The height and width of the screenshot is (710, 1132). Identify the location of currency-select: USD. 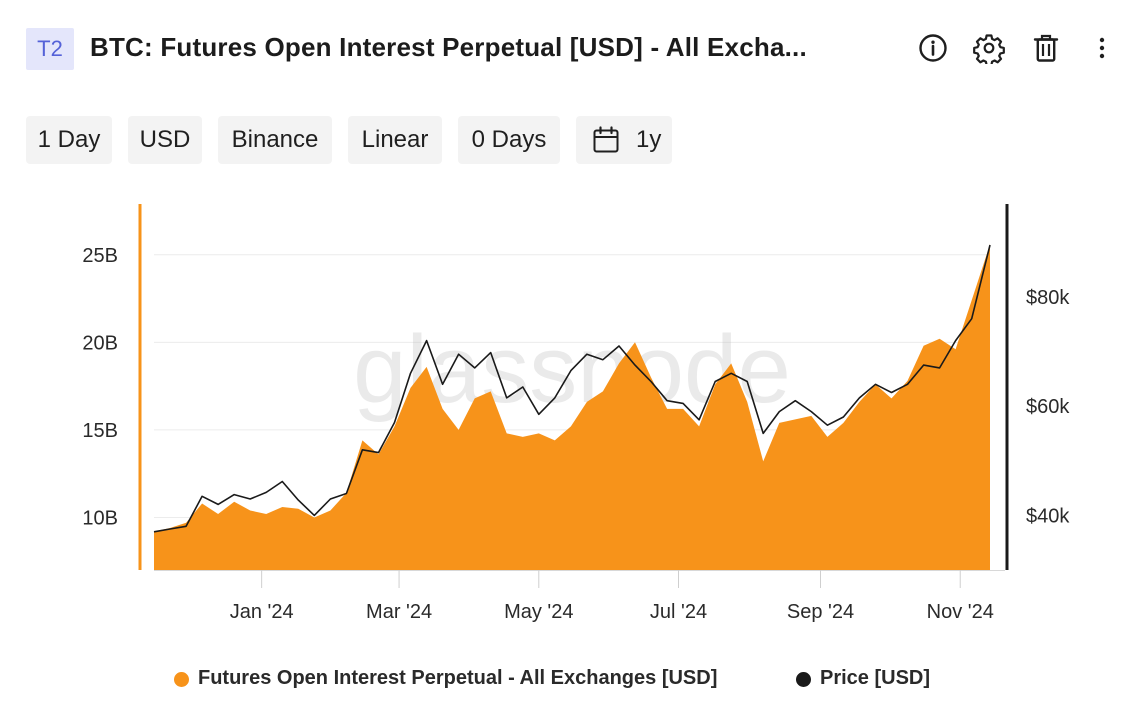
(165, 140).